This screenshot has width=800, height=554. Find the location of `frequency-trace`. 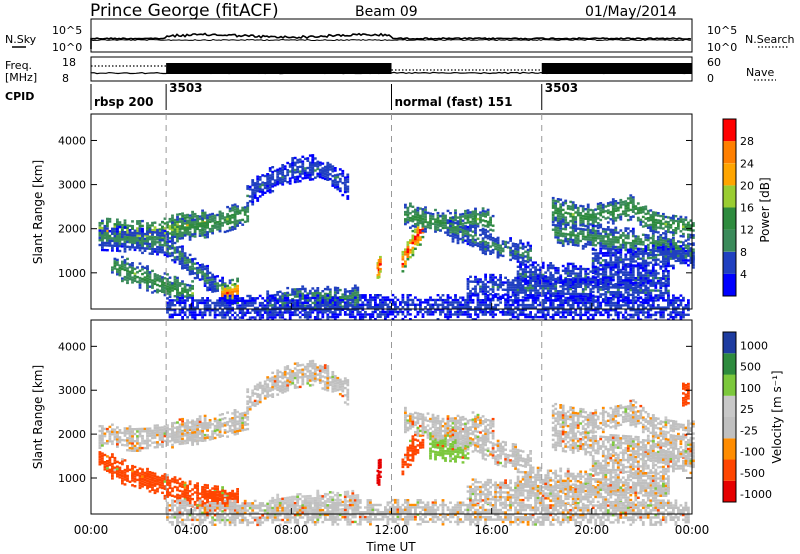

frequency-trace is located at coordinates (391, 73).